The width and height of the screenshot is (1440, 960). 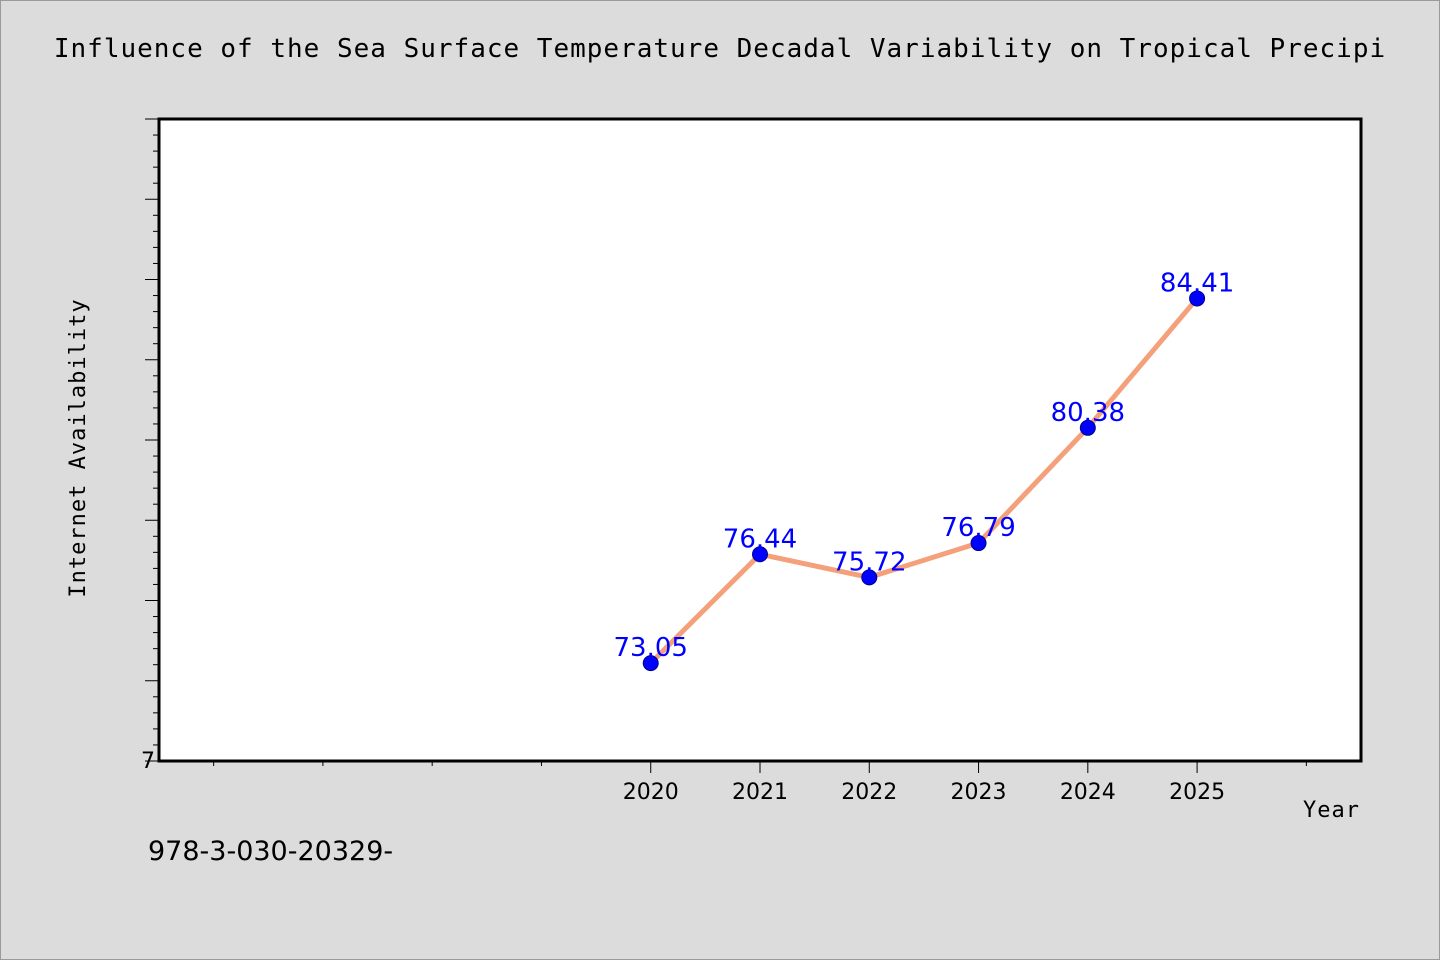 I want to click on y-tick-label: 7, so click(x=148, y=761).